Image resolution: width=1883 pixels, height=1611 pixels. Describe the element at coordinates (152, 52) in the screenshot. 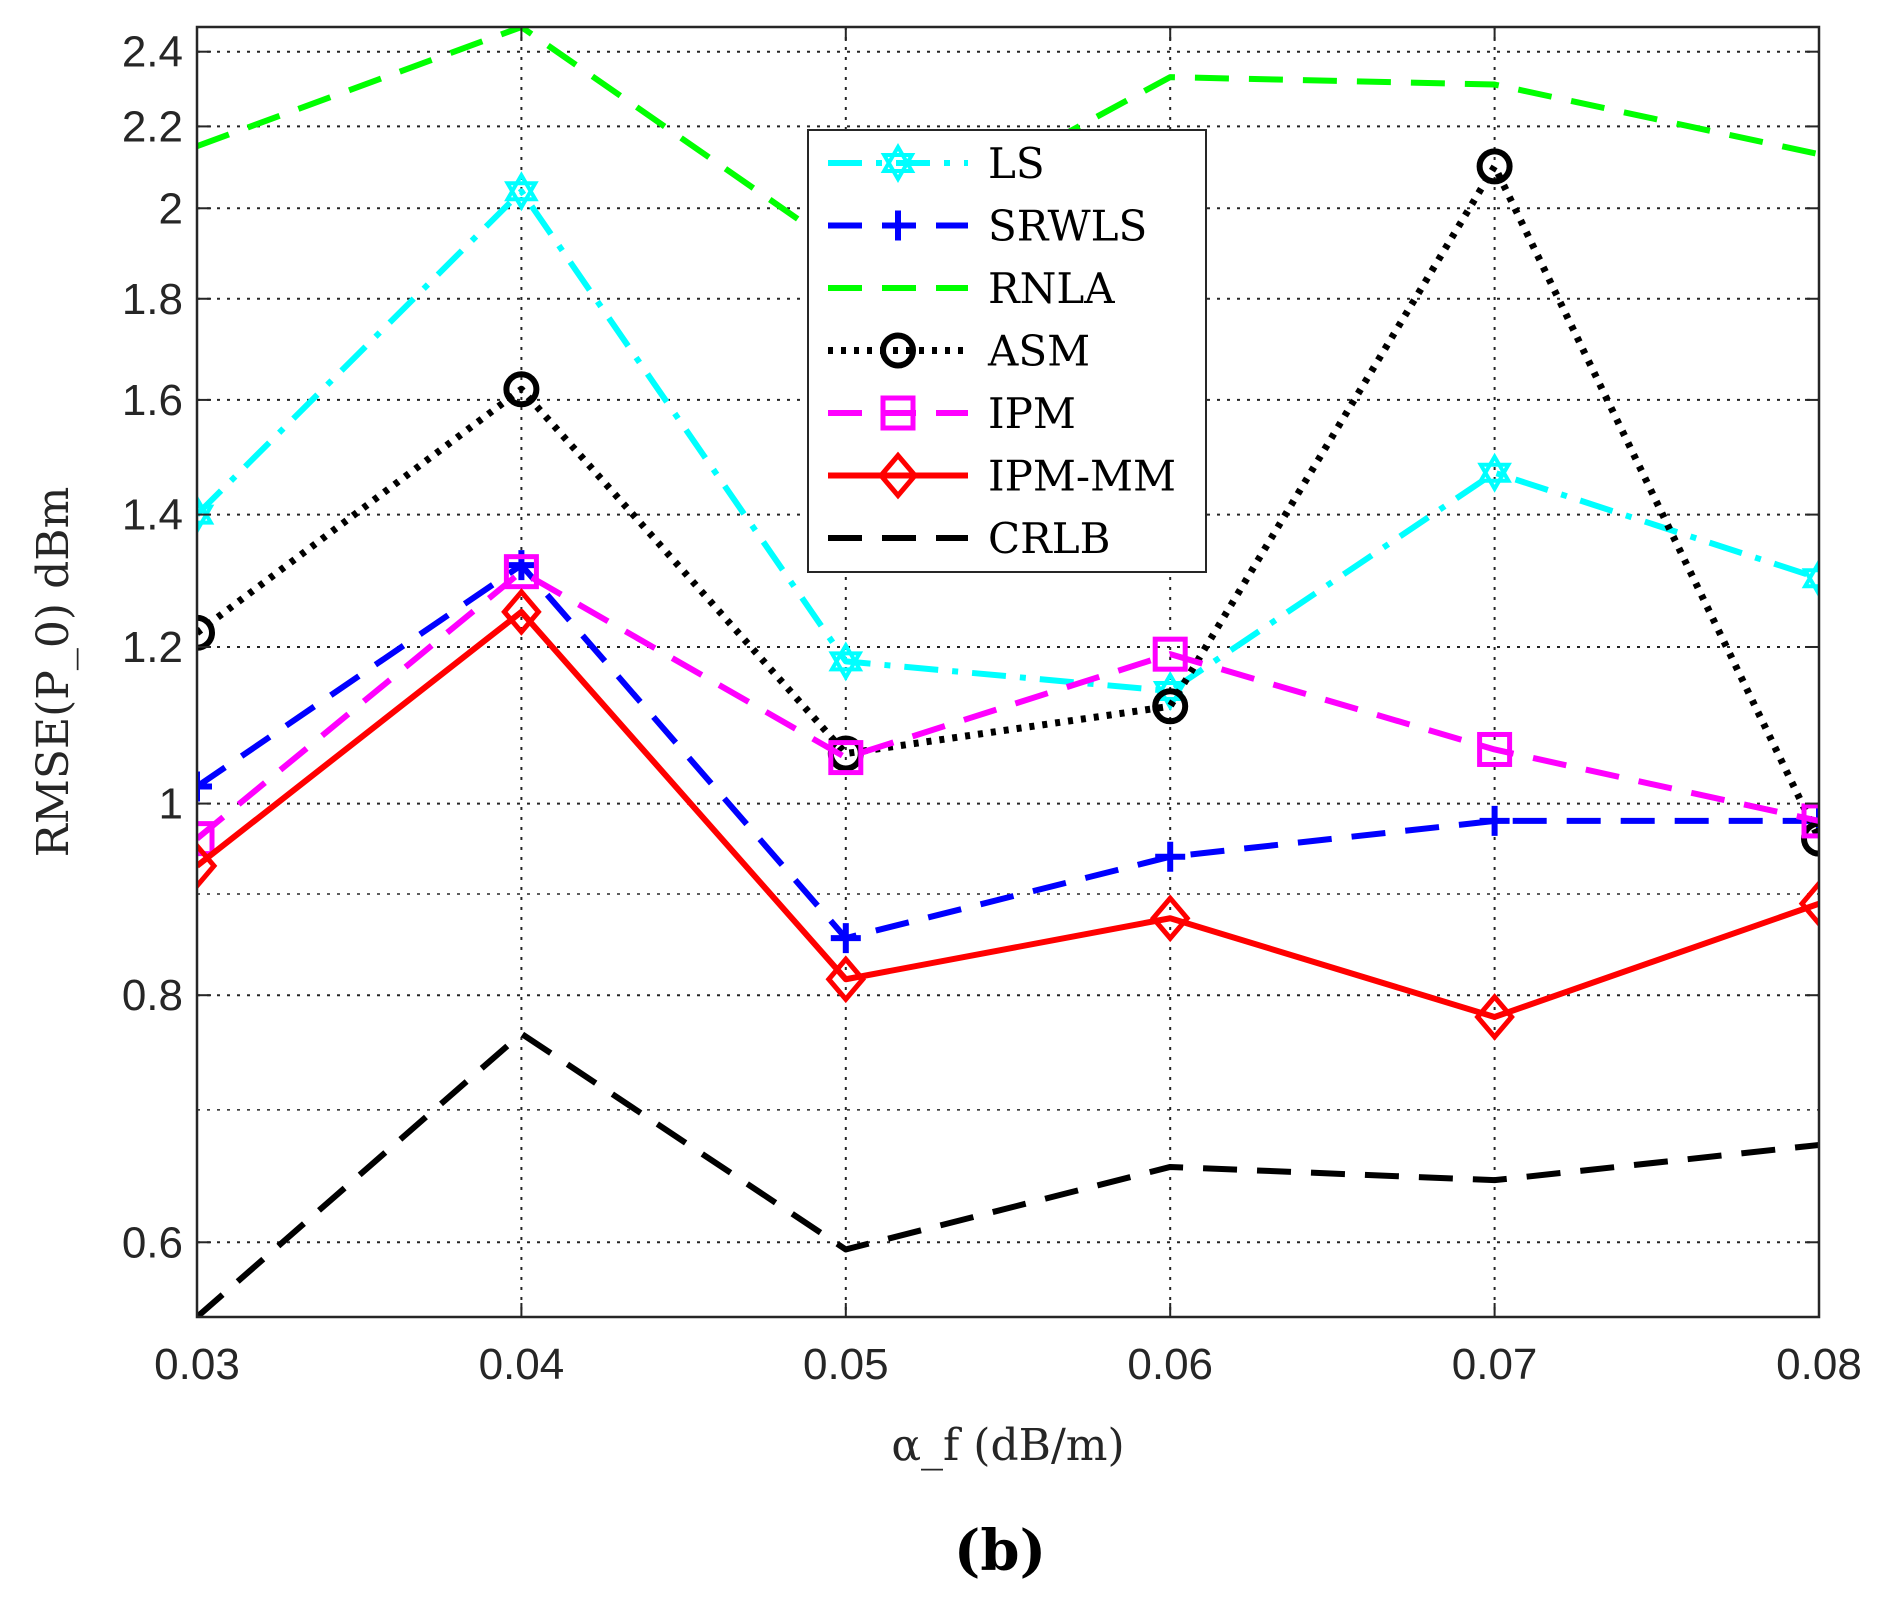

I see `y-tick-label: 2.4` at that location.